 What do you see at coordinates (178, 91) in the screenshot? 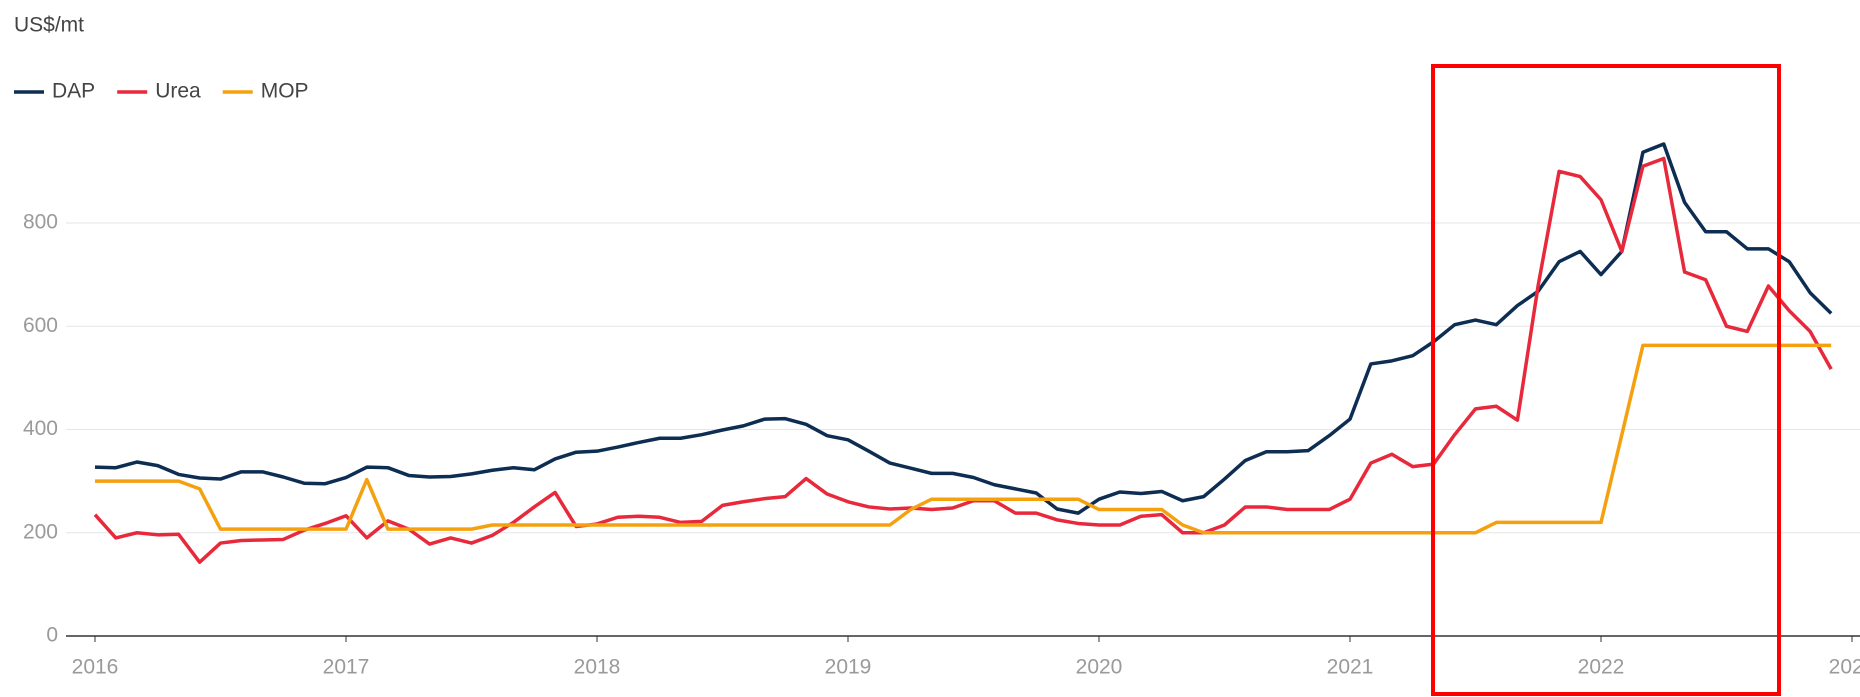
I see `legend-label: Urea` at bounding box center [178, 91].